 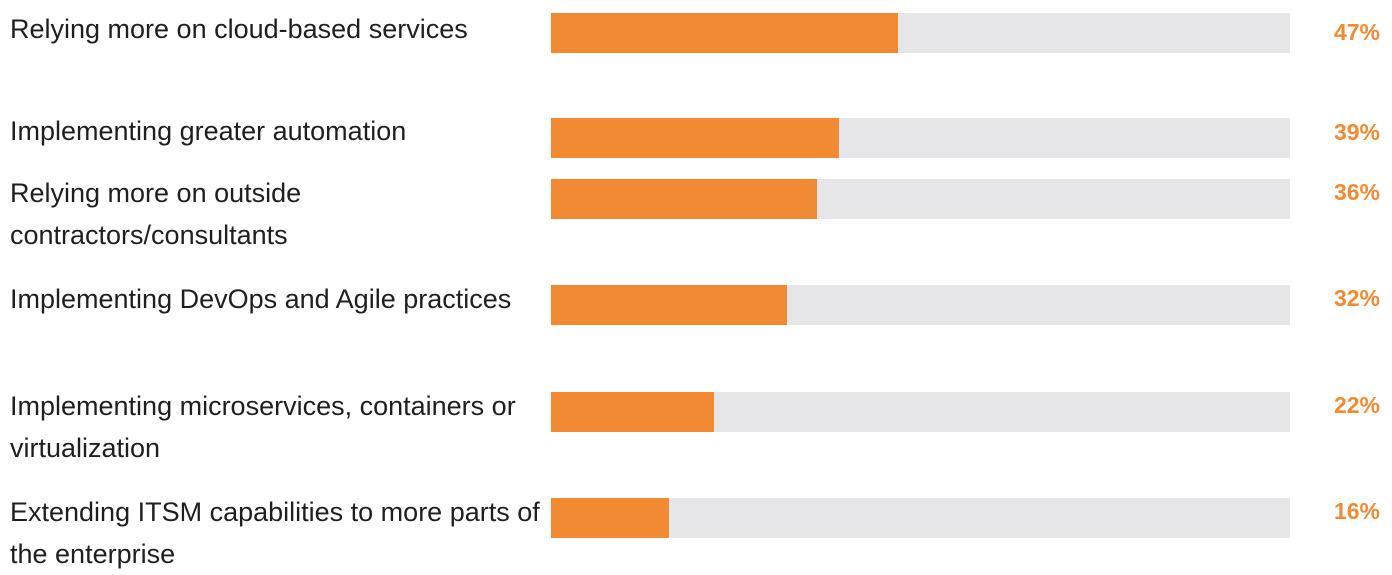 What do you see at coordinates (1356, 132) in the screenshot?
I see `value-label: 39%` at bounding box center [1356, 132].